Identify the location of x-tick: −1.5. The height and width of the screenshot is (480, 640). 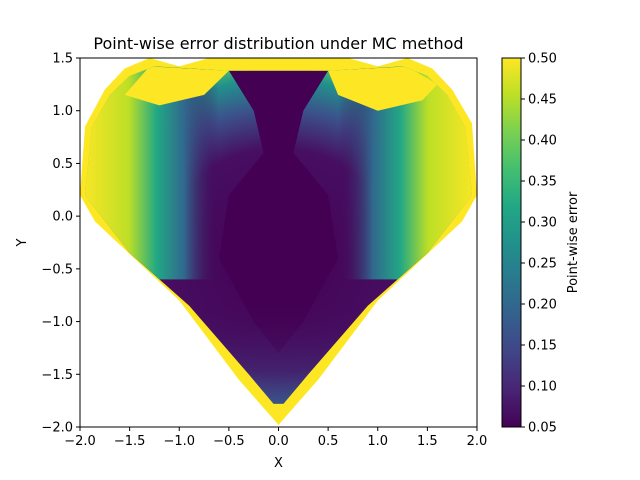
(130, 438).